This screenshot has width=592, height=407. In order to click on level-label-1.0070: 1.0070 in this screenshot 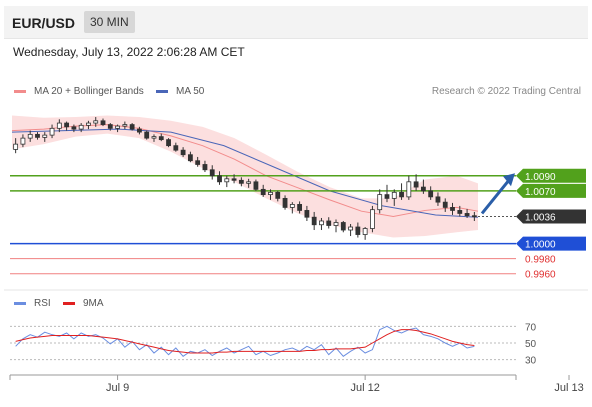, I will do `click(540, 192)`.